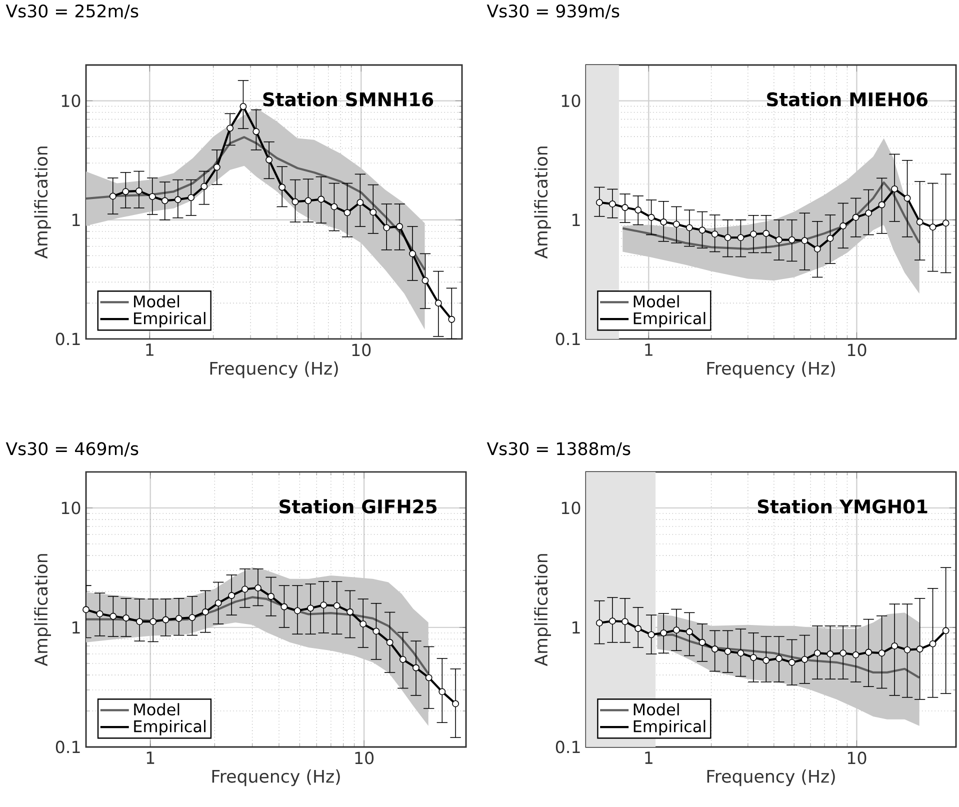  I want to click on y-tick-label: 10, so click(571, 508).